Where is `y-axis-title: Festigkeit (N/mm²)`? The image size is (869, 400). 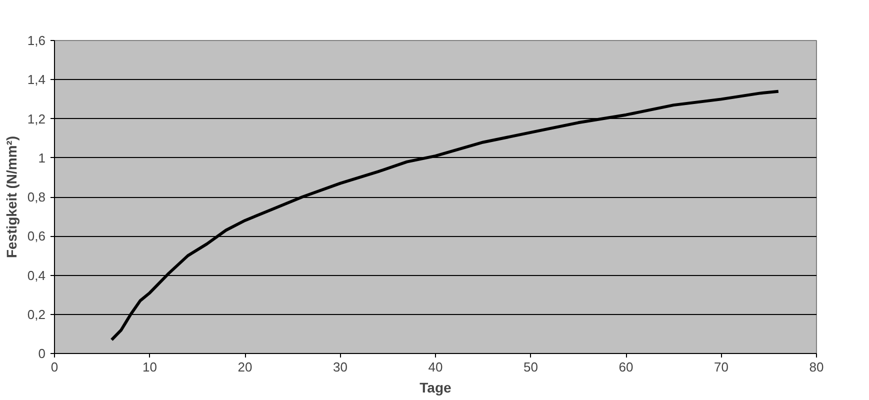
y-axis-title: Festigkeit (N/mm²) is located at coordinates (11, 197).